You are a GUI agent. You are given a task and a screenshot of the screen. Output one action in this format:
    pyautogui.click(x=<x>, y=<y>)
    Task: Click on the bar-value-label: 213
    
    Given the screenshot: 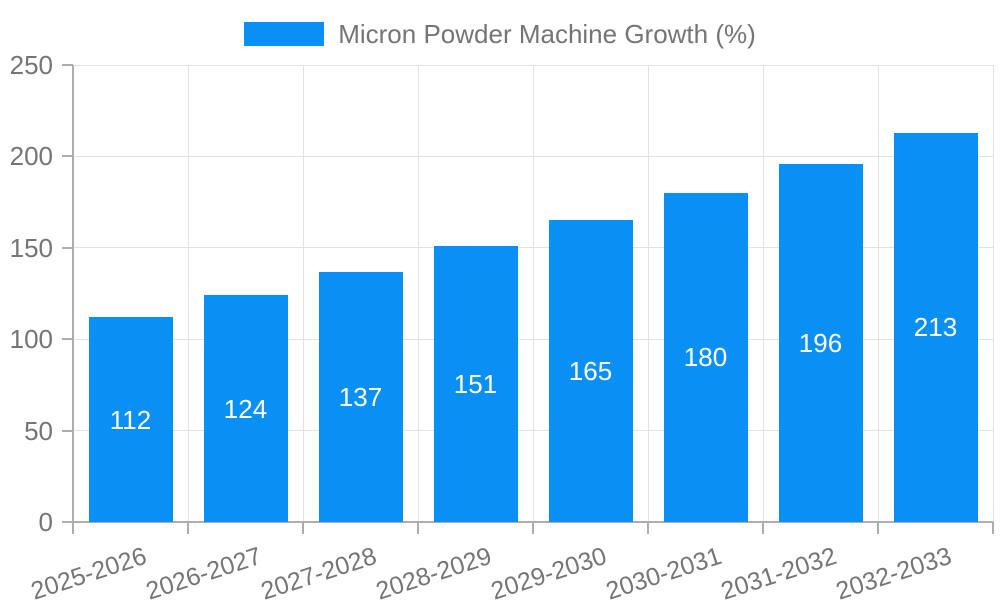 What is the action you would take?
    pyautogui.click(x=935, y=327)
    